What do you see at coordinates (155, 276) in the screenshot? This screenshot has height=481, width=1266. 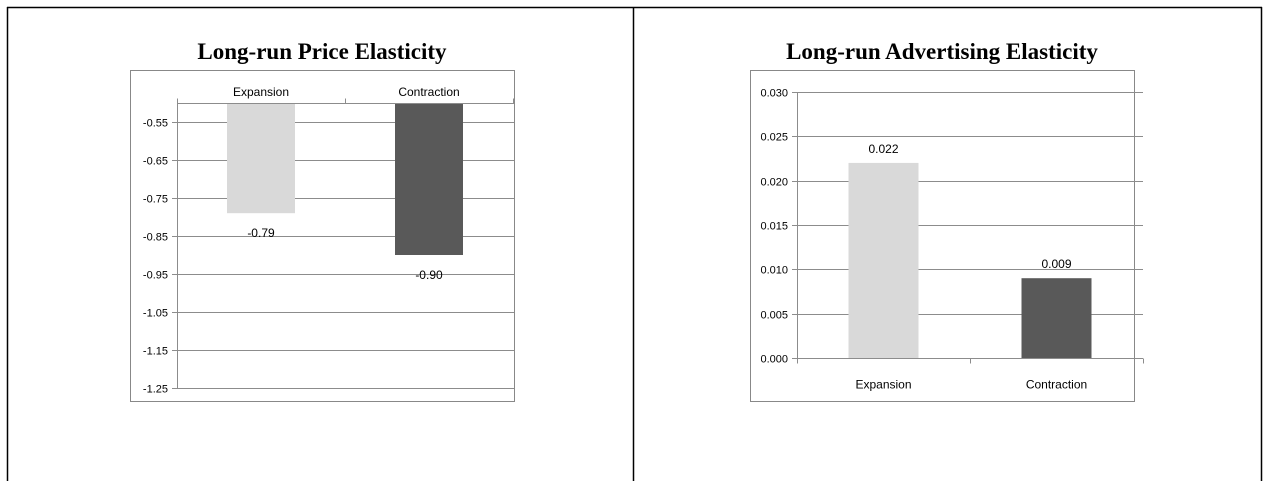 I see `y-tick-label: -0.95` at bounding box center [155, 276].